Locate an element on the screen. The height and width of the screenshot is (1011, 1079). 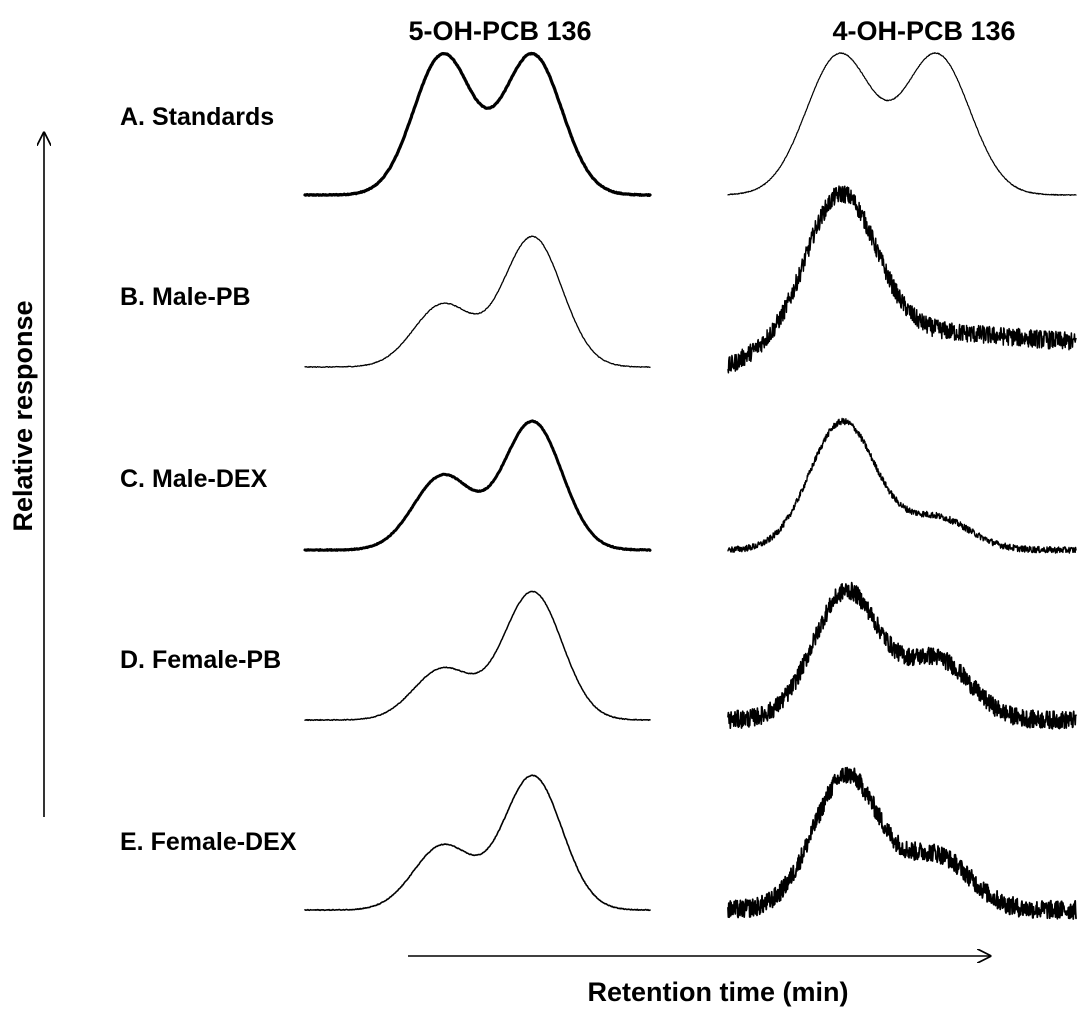
row-label-female-dex: E. Female-DEX is located at coordinates (208, 842).